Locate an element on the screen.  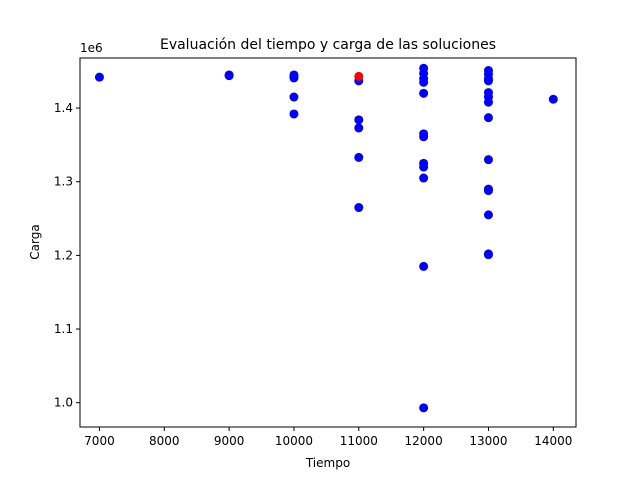
y-axis-label: Carga is located at coordinates (35, 241).